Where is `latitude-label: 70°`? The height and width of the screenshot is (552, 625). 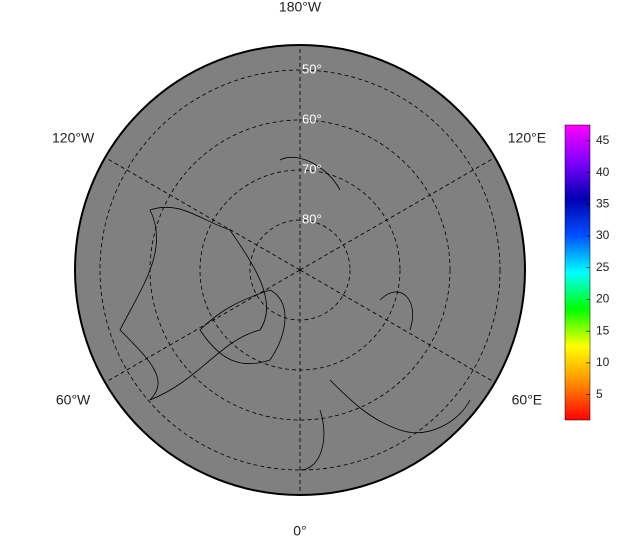
latitude-label: 70° is located at coordinates (312, 168).